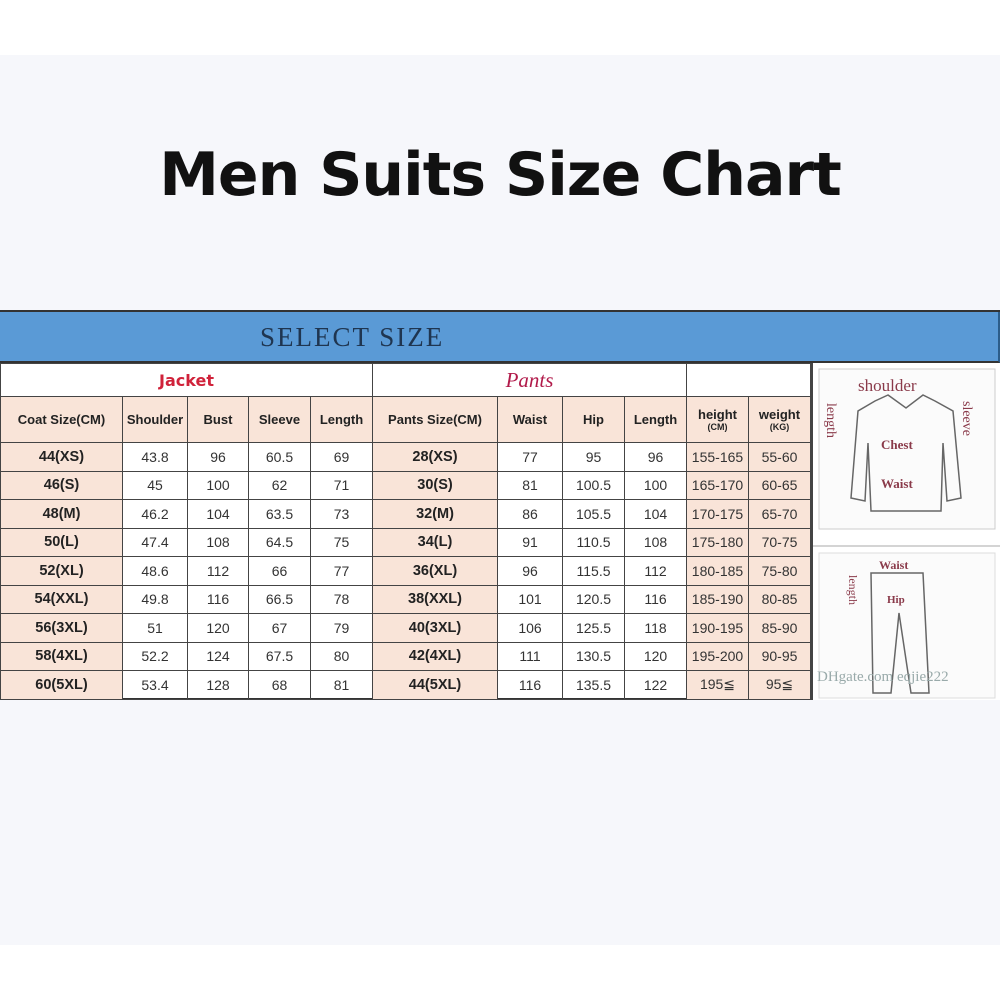 This screenshot has height=1000, width=1000. I want to click on jacket-group-label: Jacket, so click(186, 380).